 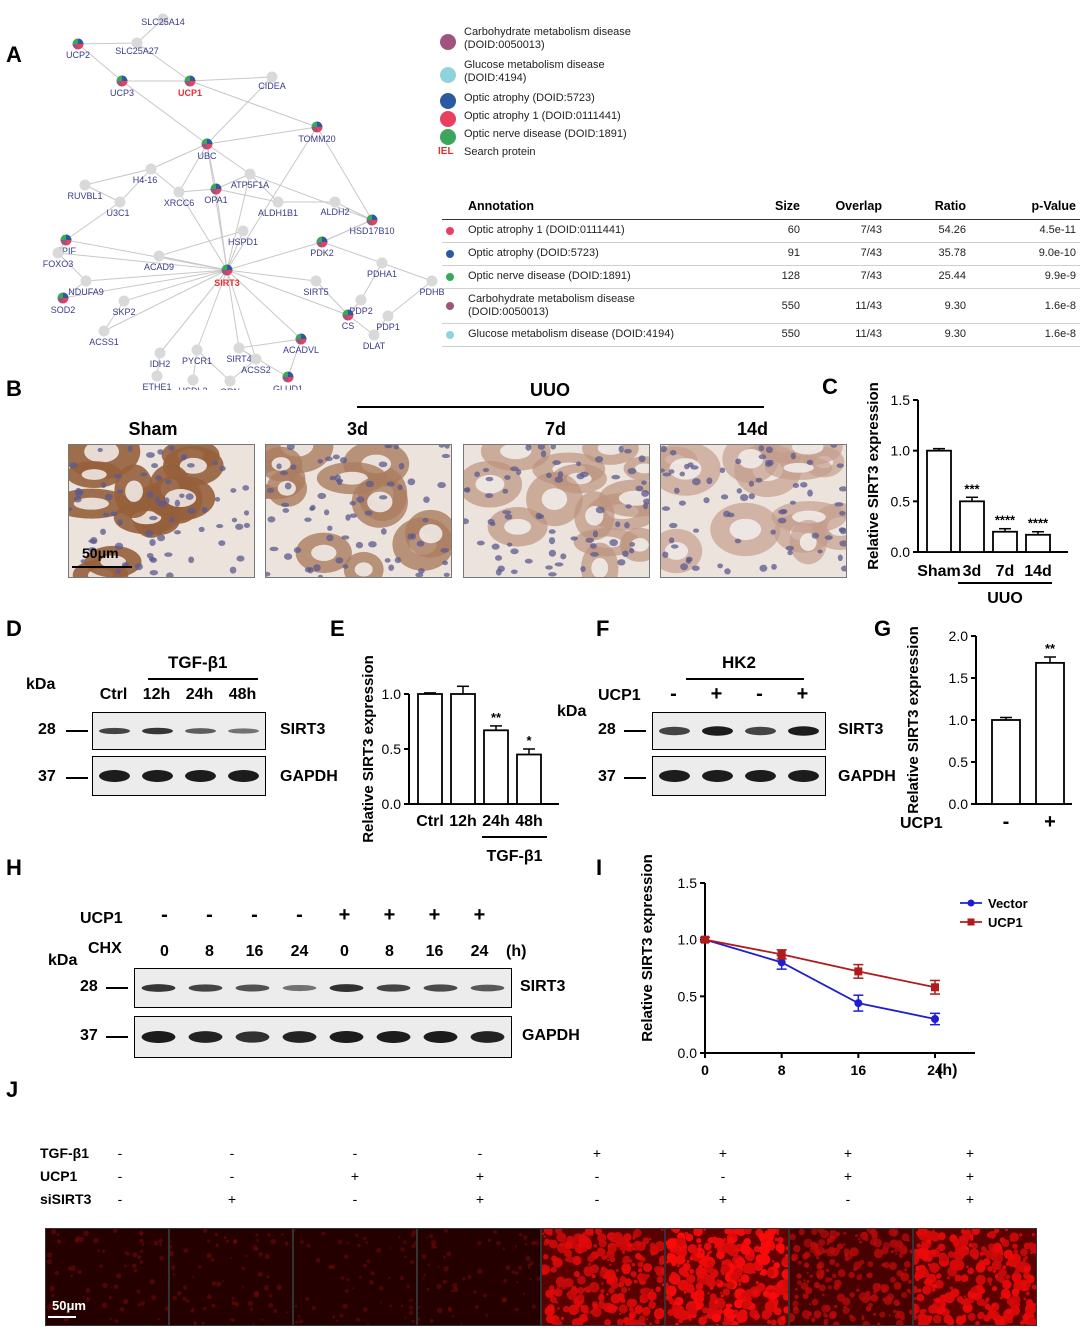 I want to click on panel-label-e: E, so click(x=337, y=628).